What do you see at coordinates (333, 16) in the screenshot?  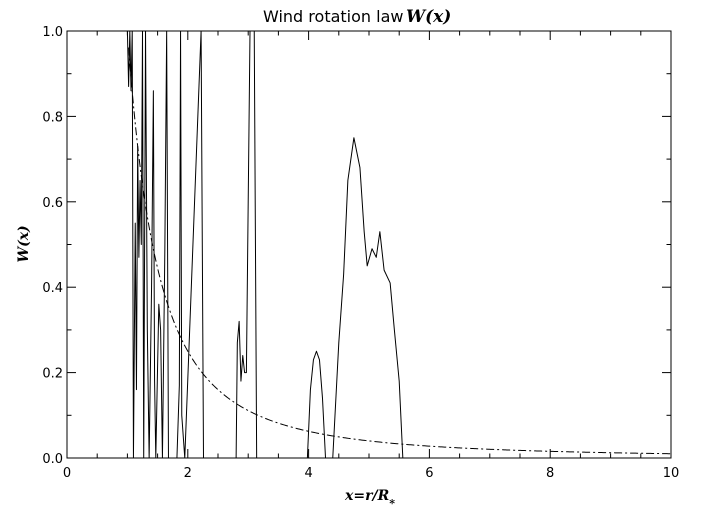 I see `chart-title-text: Wind rotation law` at bounding box center [333, 16].